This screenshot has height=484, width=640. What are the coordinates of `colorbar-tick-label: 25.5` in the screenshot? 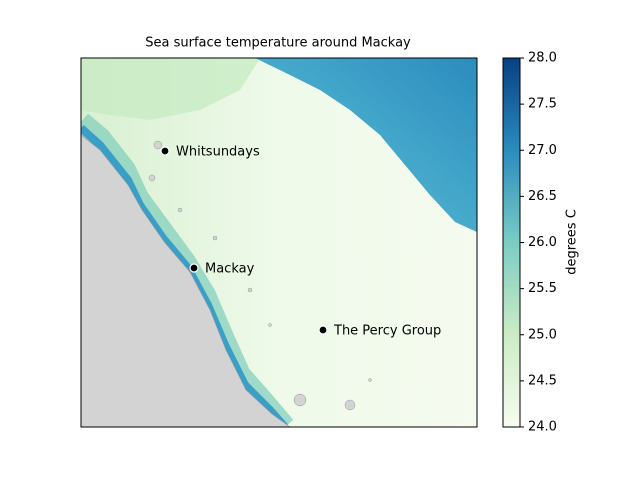 It's located at (542, 288).